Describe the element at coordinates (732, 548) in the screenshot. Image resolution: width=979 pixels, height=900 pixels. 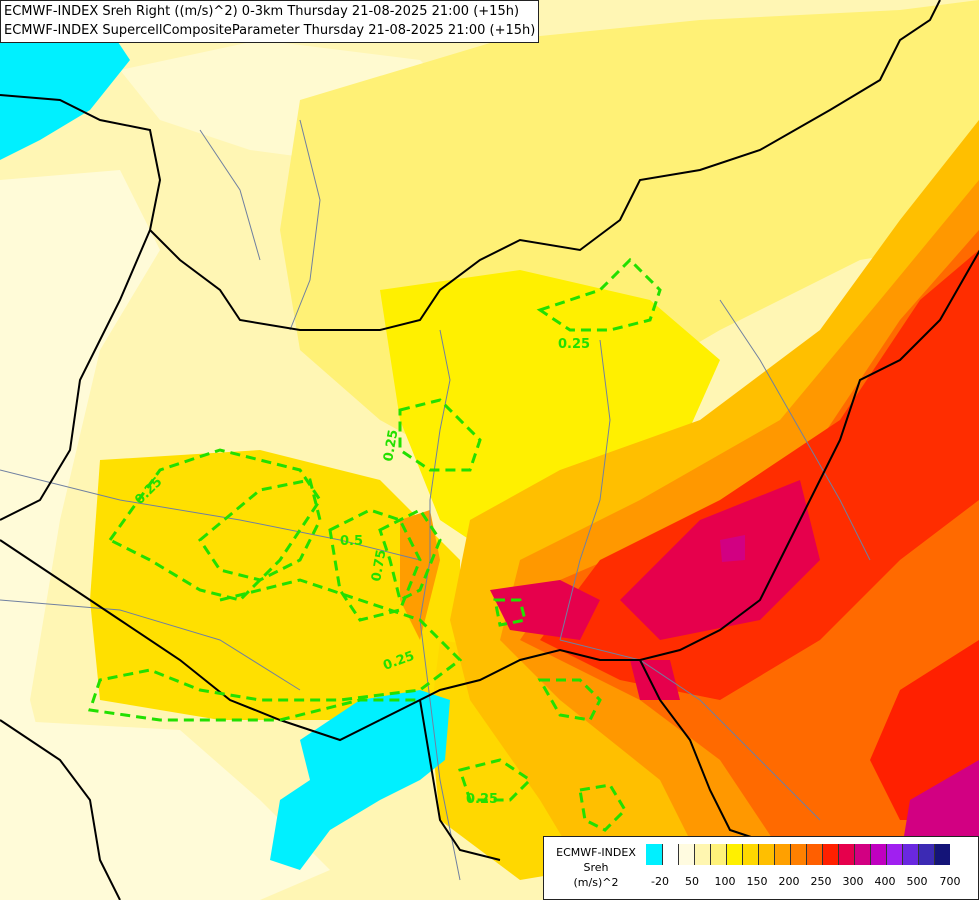
I see `purple-spot` at that location.